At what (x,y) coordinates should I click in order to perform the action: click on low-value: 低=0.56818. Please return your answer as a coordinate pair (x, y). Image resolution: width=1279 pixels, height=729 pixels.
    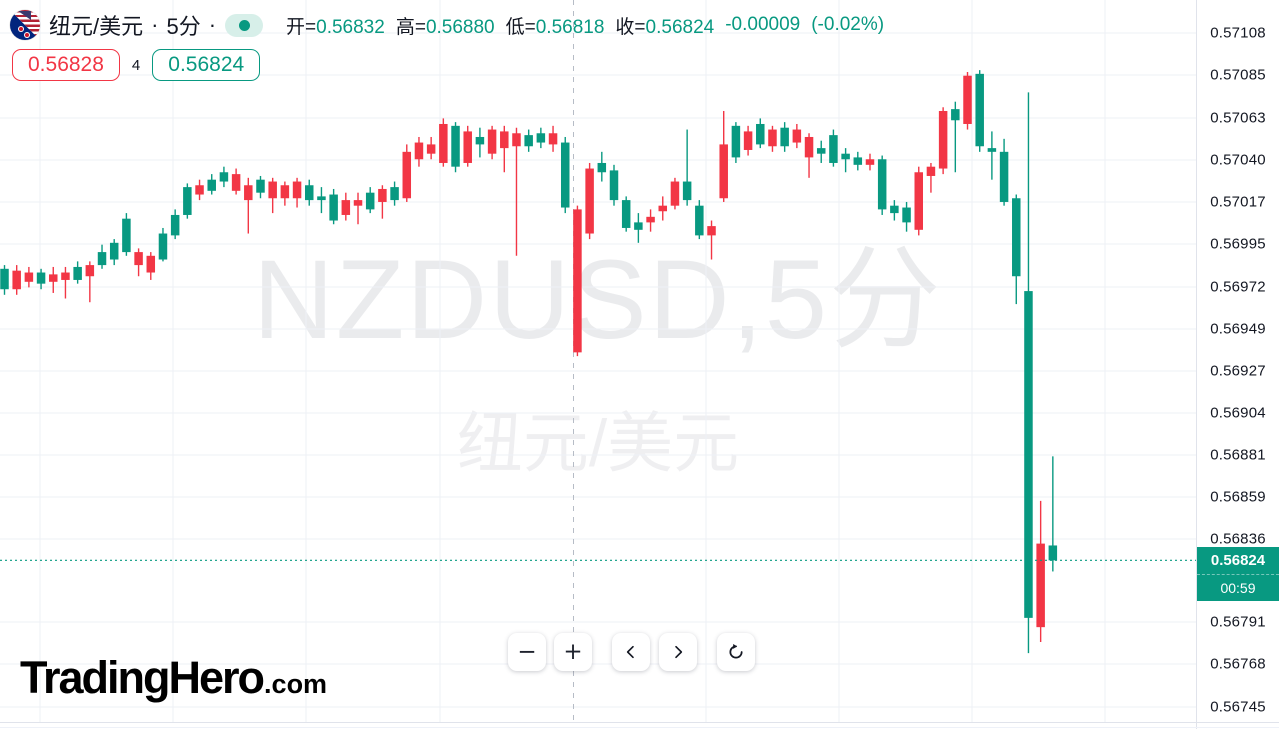
    Looking at the image, I should click on (555, 27).